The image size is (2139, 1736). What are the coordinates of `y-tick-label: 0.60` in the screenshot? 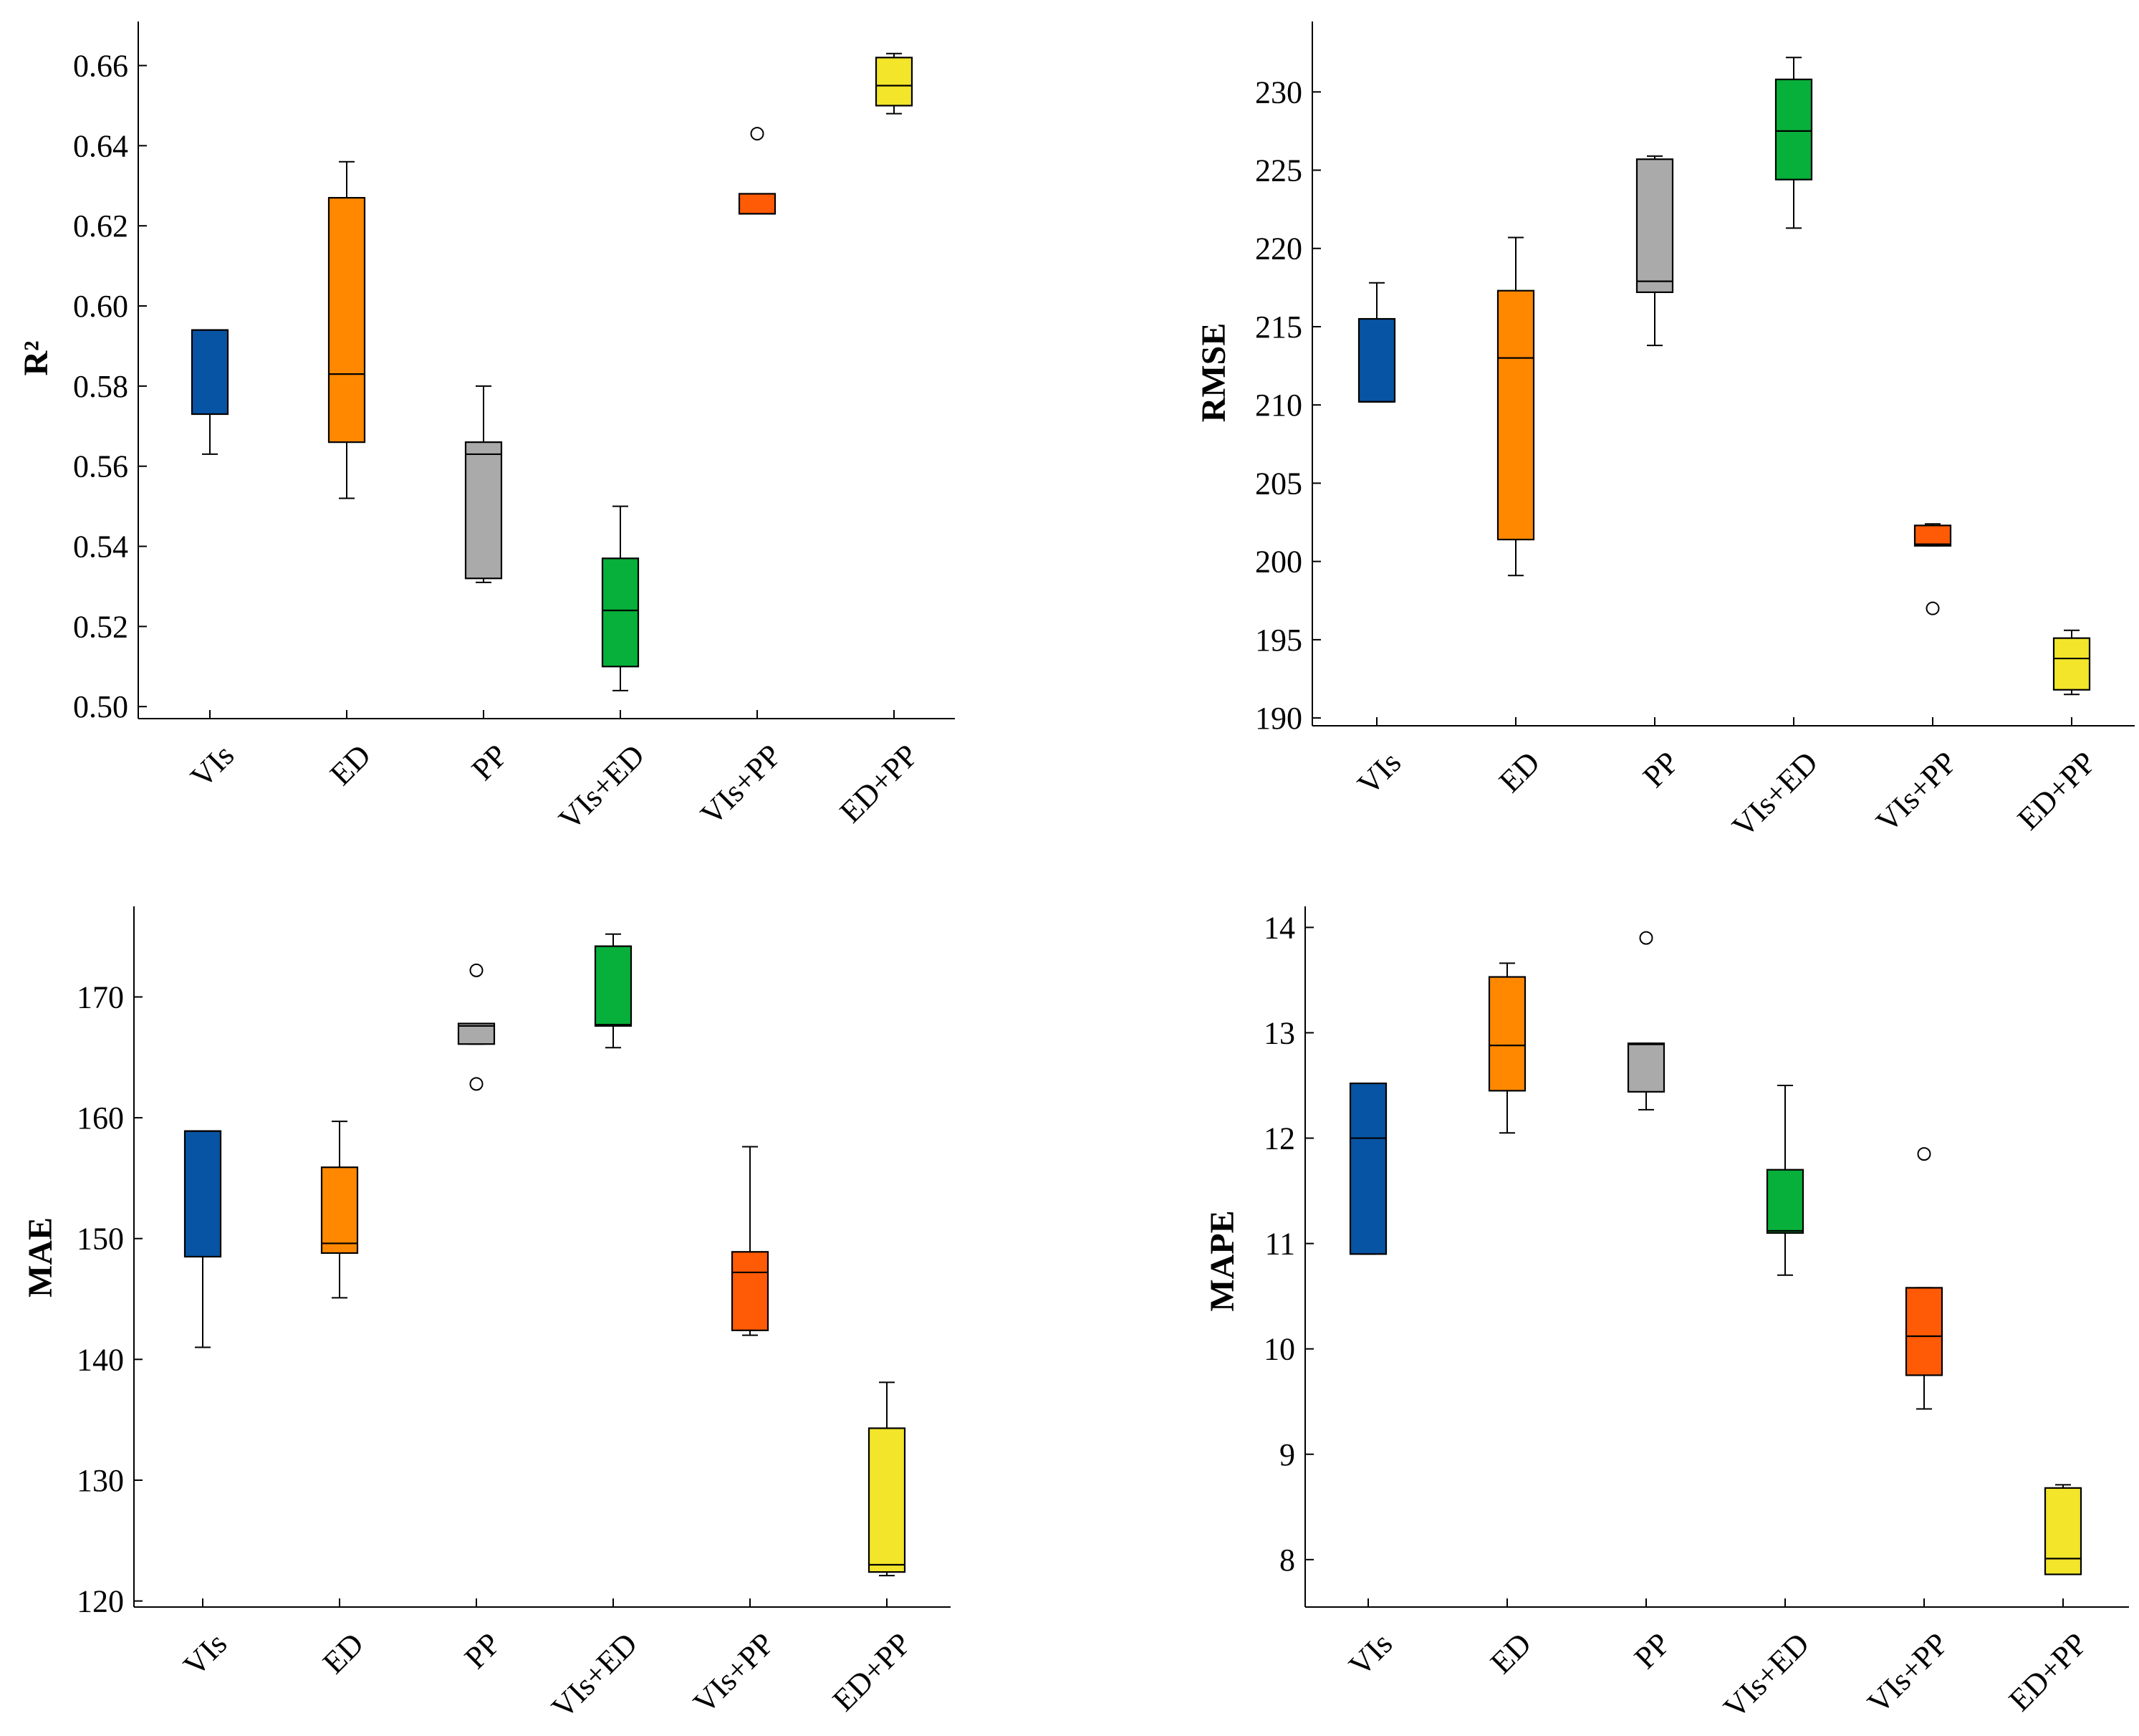 It's located at (100, 306).